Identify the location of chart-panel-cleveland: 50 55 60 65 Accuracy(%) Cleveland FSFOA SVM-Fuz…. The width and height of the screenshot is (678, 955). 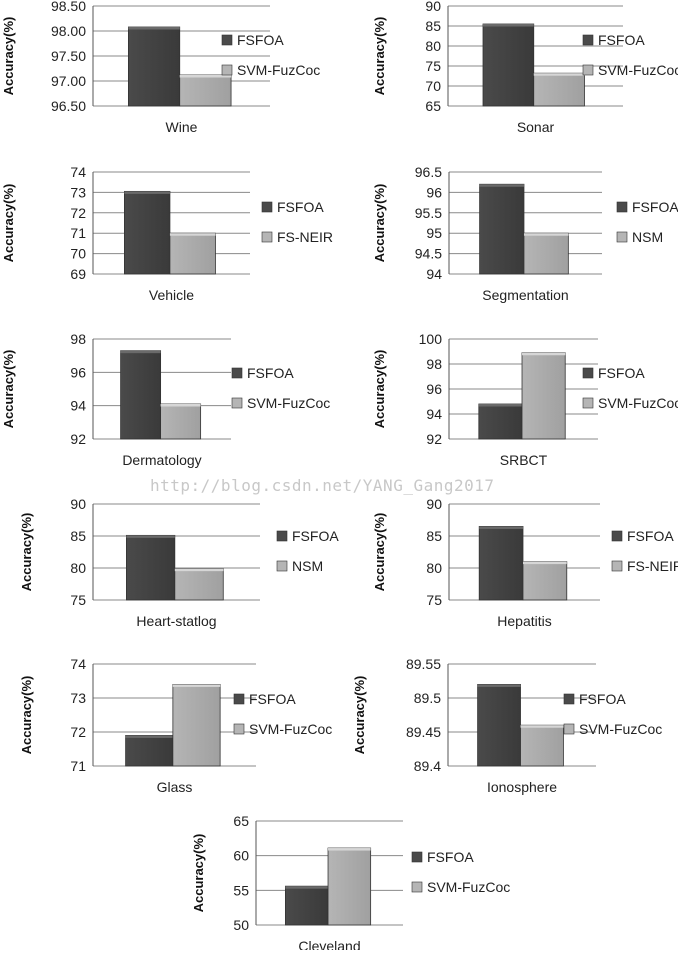
(350, 883).